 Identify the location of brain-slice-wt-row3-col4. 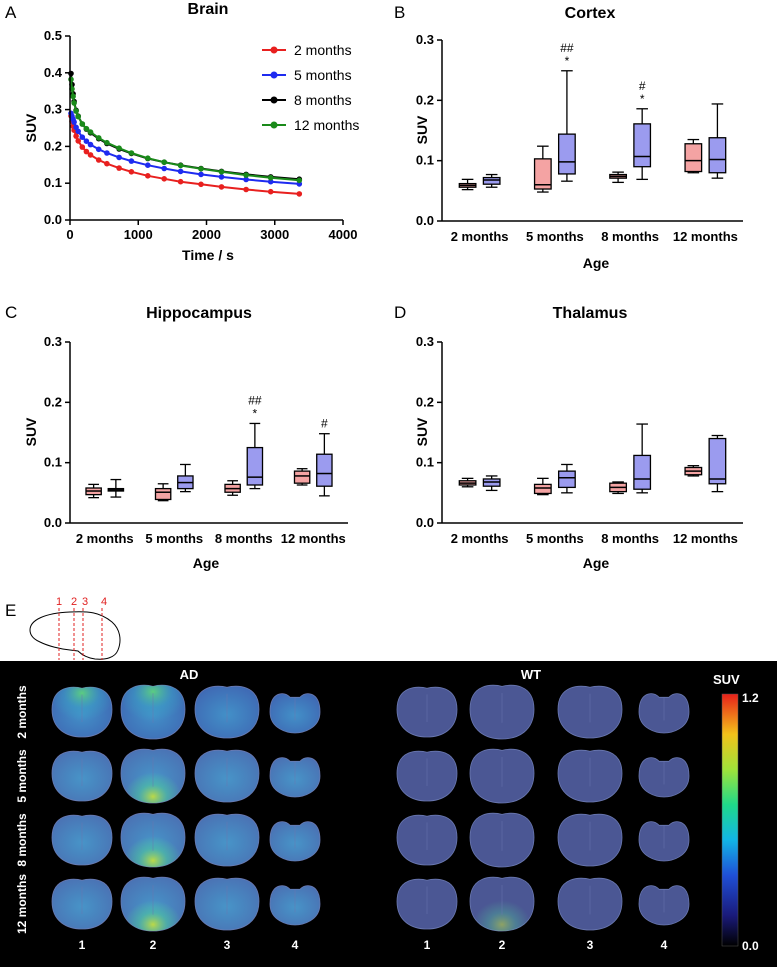
(664, 841).